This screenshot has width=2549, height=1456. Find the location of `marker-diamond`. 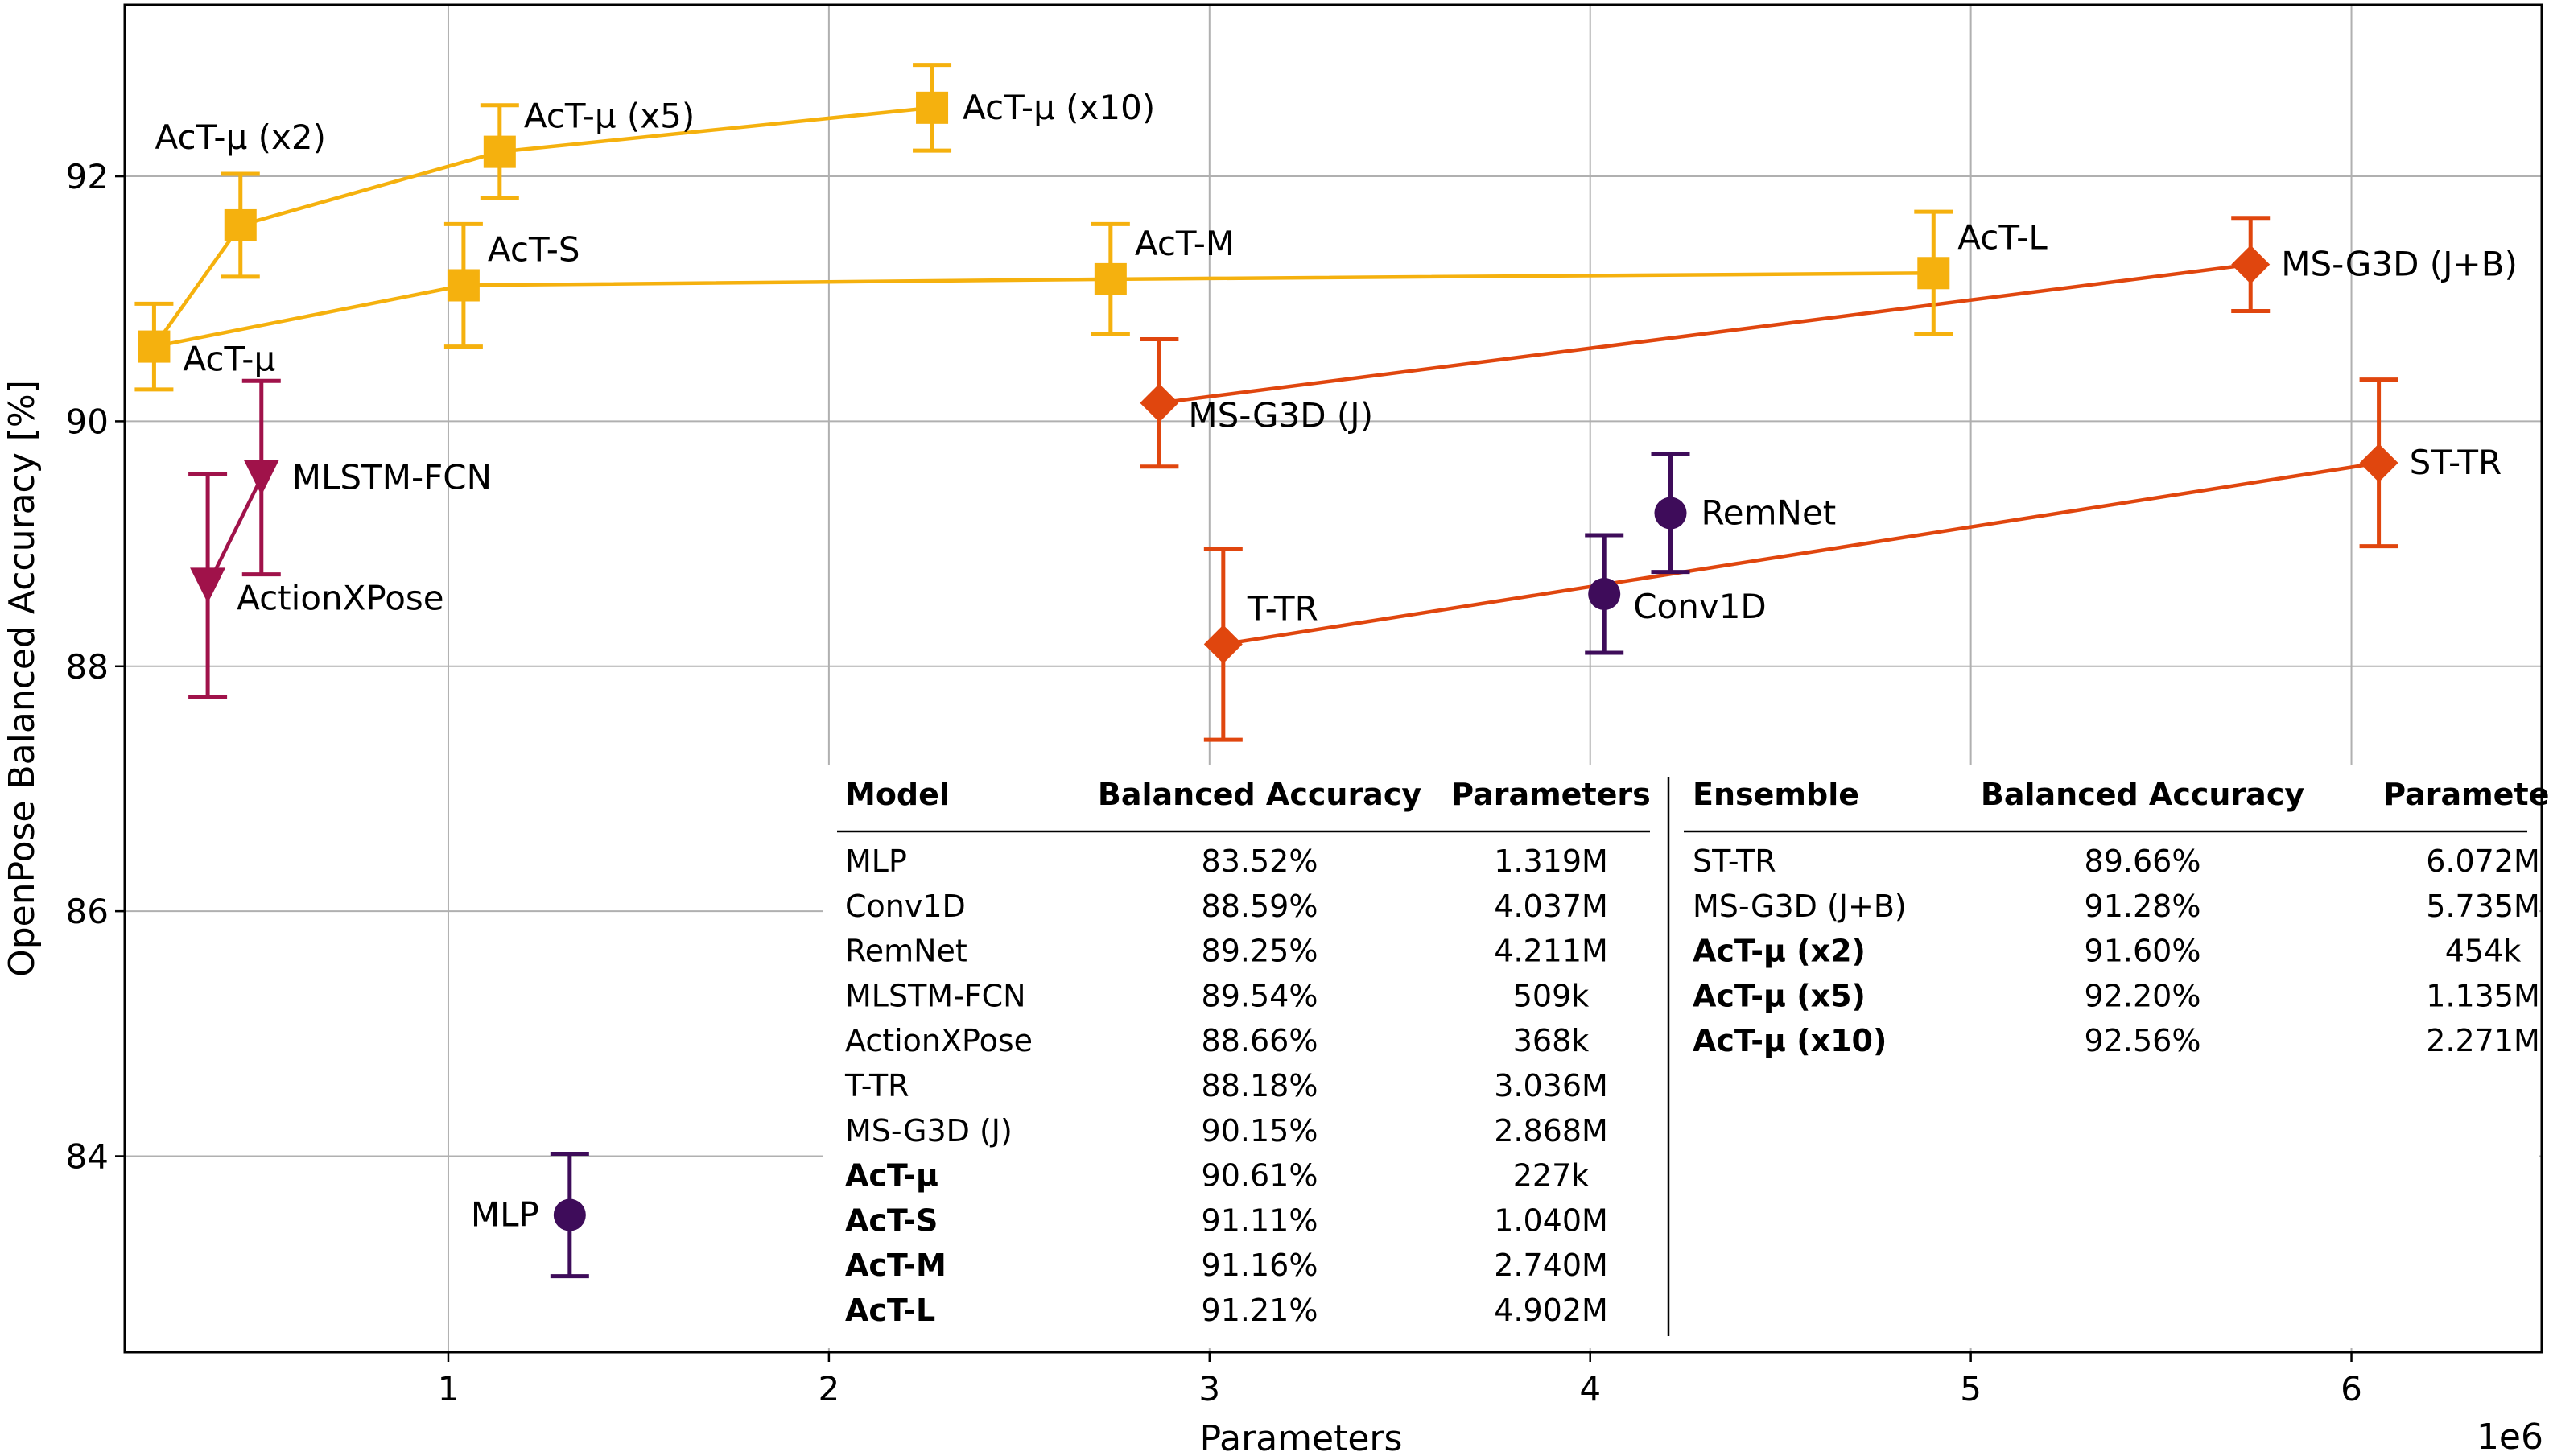

marker-diamond is located at coordinates (2378, 463).